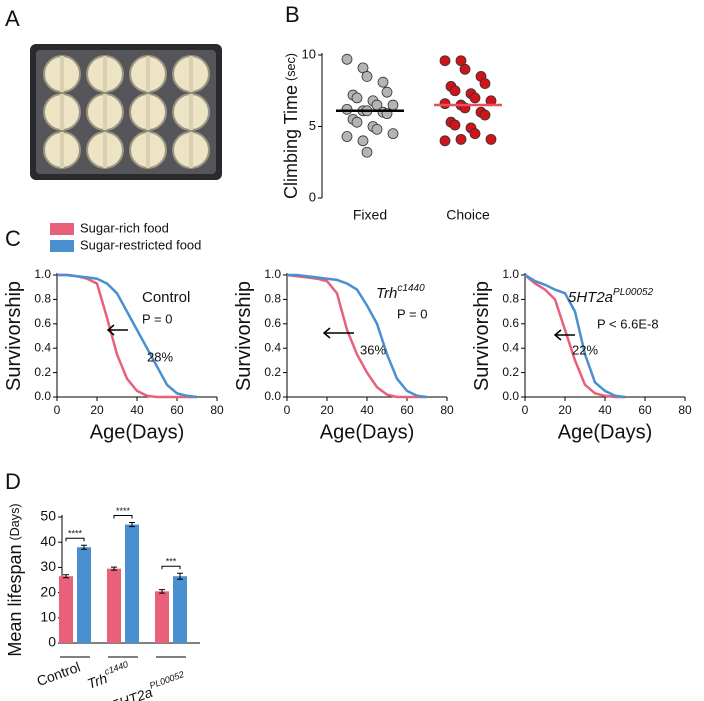 The width and height of the screenshot is (704, 701). Describe the element at coordinates (48, 541) in the screenshot. I see `y-tick-label: 40` at that location.